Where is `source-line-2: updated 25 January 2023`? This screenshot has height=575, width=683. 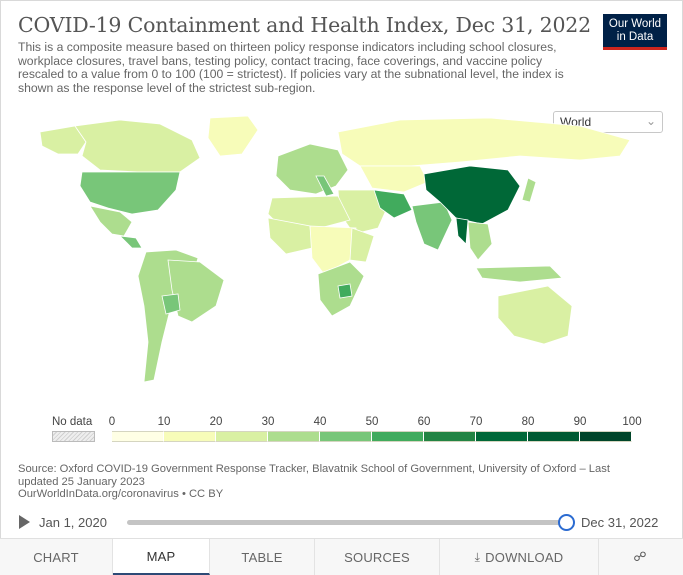 source-line-2: updated 25 January 2023 is located at coordinates (81, 481).